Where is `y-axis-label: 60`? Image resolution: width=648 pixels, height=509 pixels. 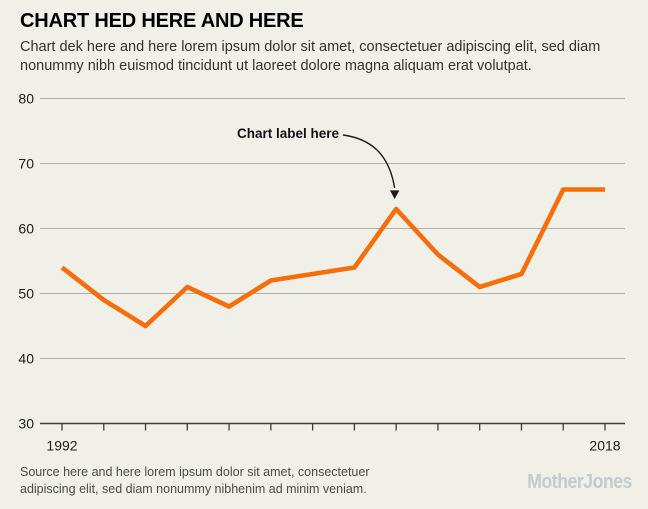 y-axis-label: 60 is located at coordinates (26, 229).